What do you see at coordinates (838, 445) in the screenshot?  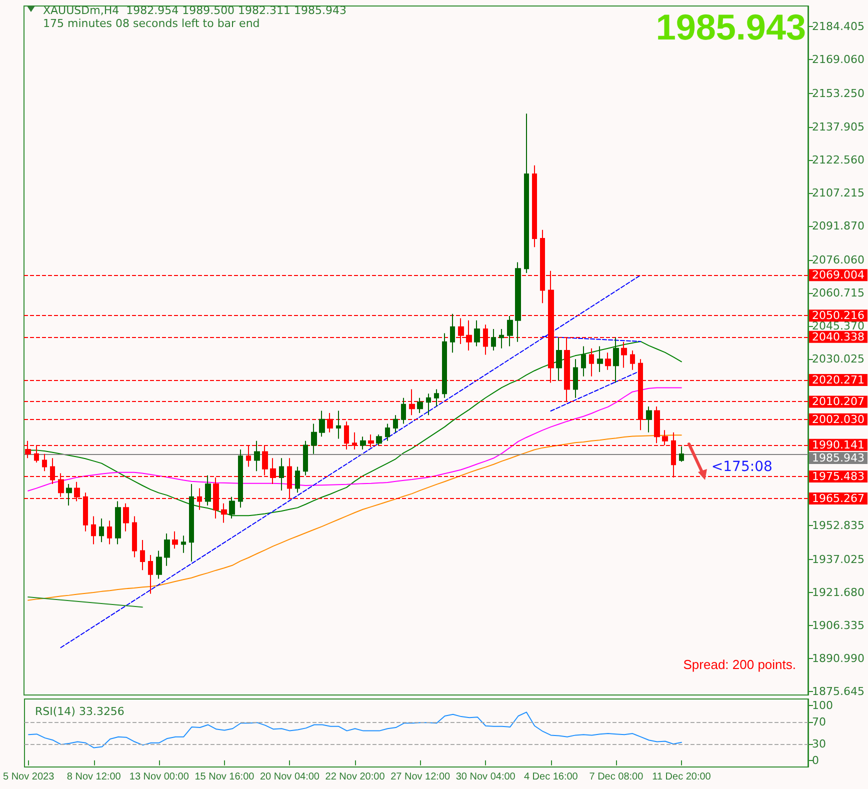 I see `ref-line-label: 1990.141` at bounding box center [838, 445].